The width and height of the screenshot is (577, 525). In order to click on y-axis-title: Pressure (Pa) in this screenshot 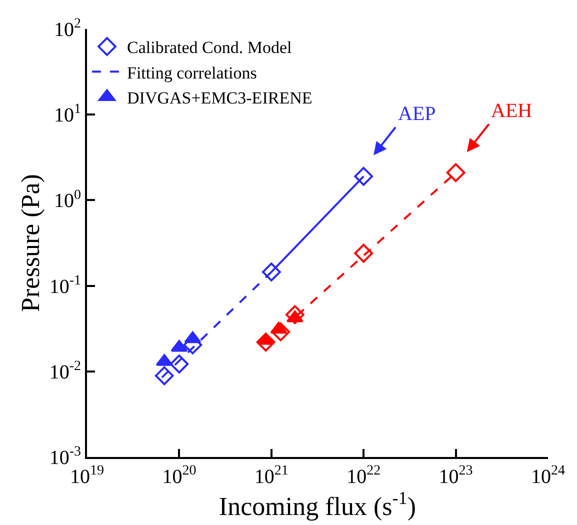, I will do `click(31, 243)`.